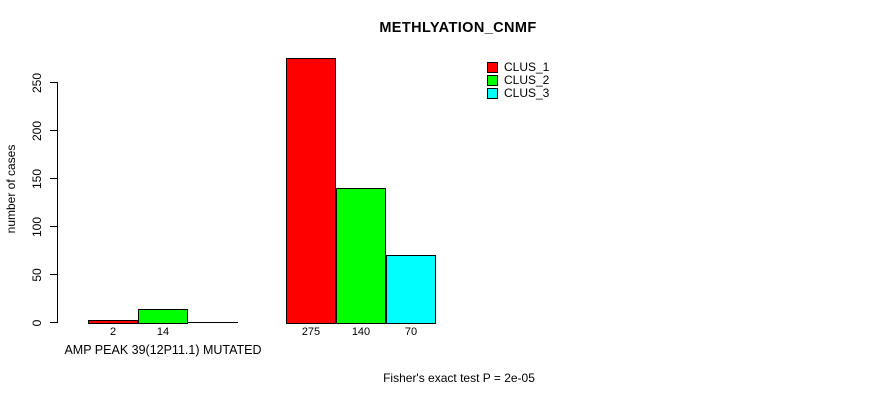  I want to click on y-axis-tick-label: 0, so click(37, 322).